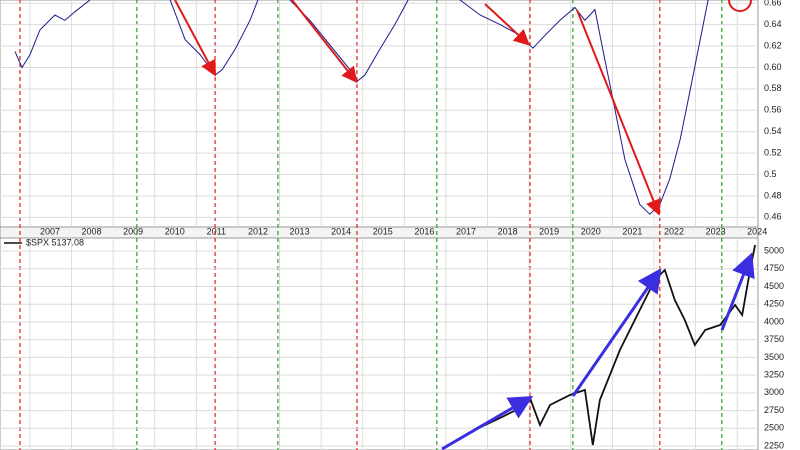 The image size is (800, 450). I want to click on x-tick-label: 2017, so click(466, 231).